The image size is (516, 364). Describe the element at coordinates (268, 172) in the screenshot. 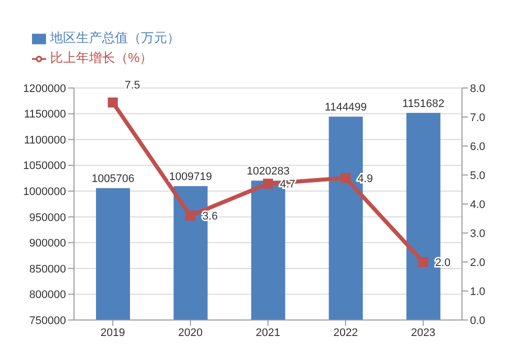

I see `data-label: 1020283` at that location.